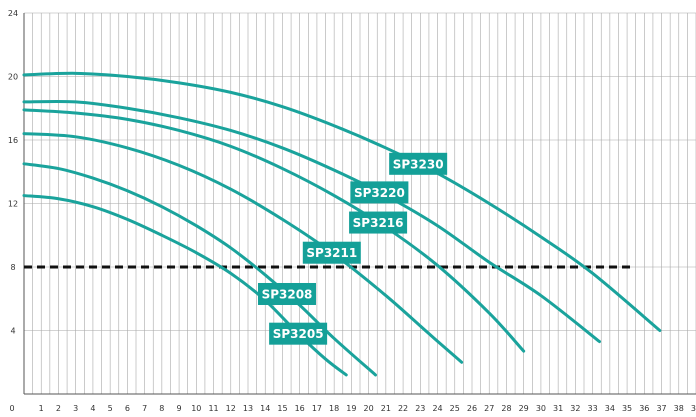  I want to click on x-tick-label: 23, so click(420, 408).